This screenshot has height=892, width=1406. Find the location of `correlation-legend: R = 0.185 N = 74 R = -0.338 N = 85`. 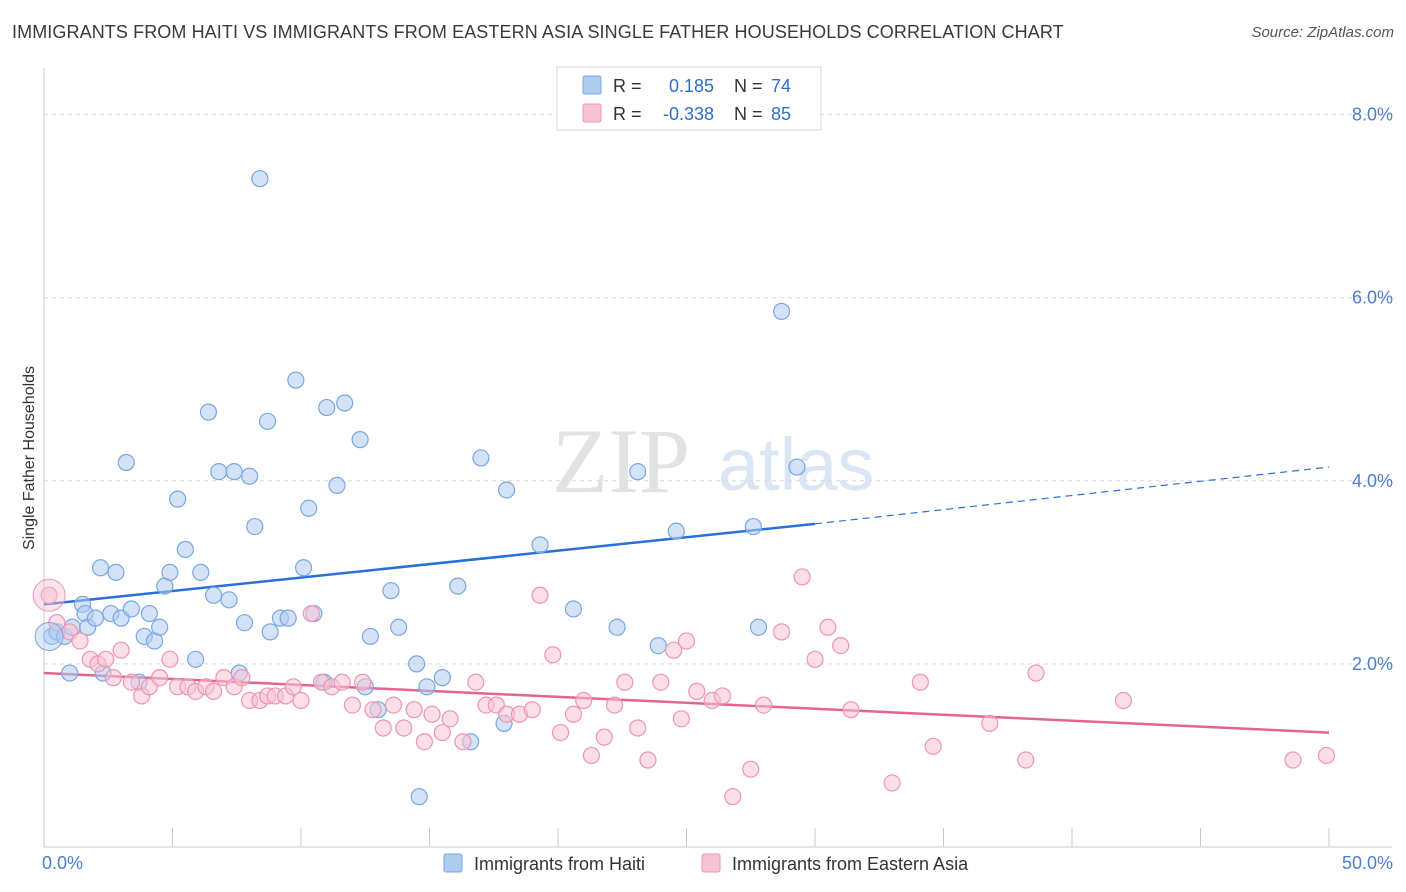

correlation-legend: R = 0.185 N = 74 R = -0.338 N = 85 is located at coordinates (689, 98).